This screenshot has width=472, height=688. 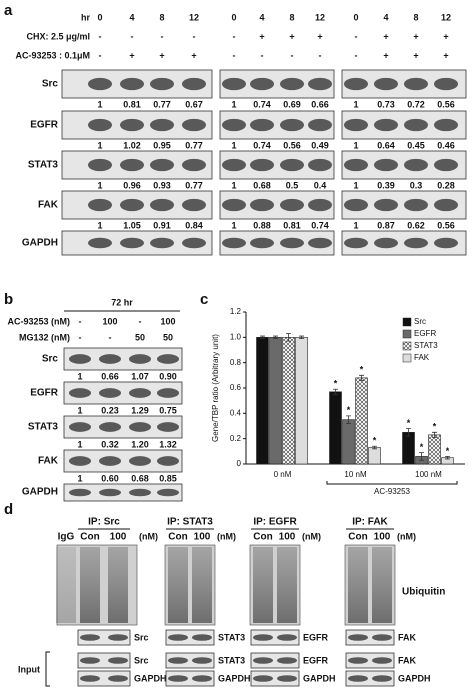 I want to click on quant-value: 0.74, so click(x=262, y=104).